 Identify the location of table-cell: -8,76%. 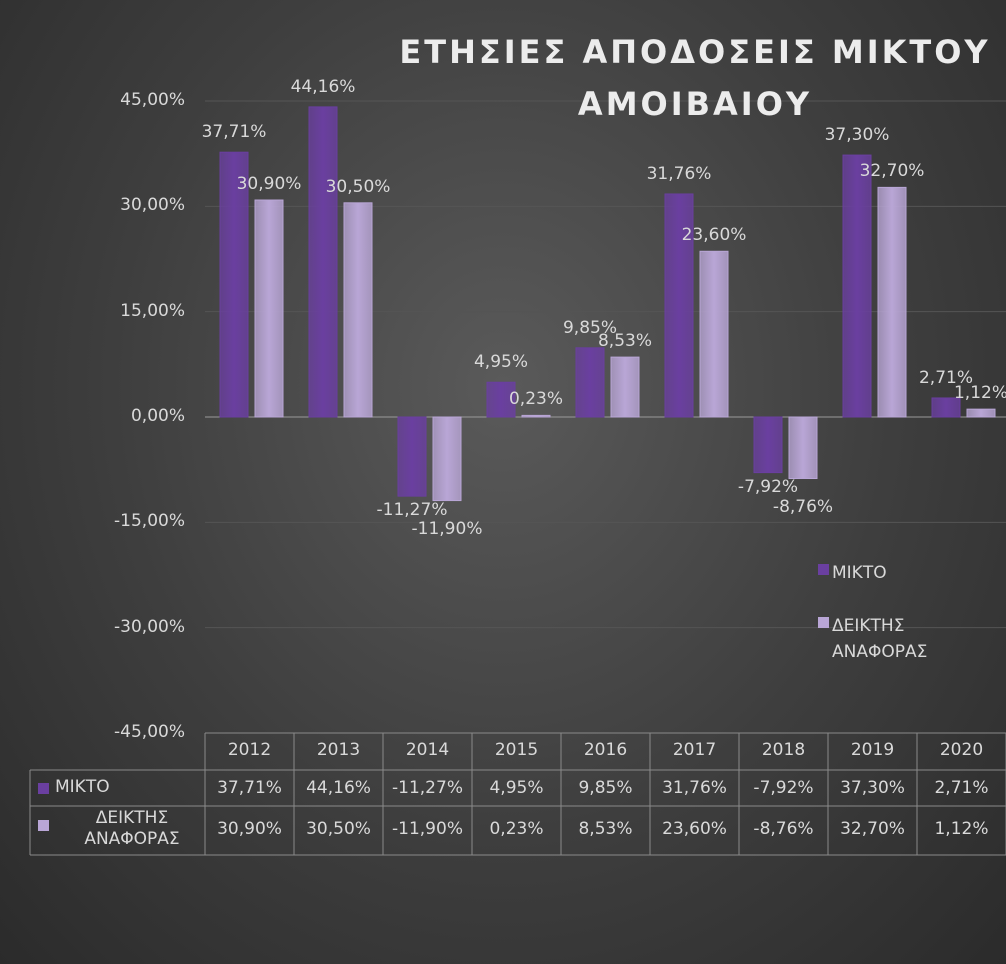
(783, 829).